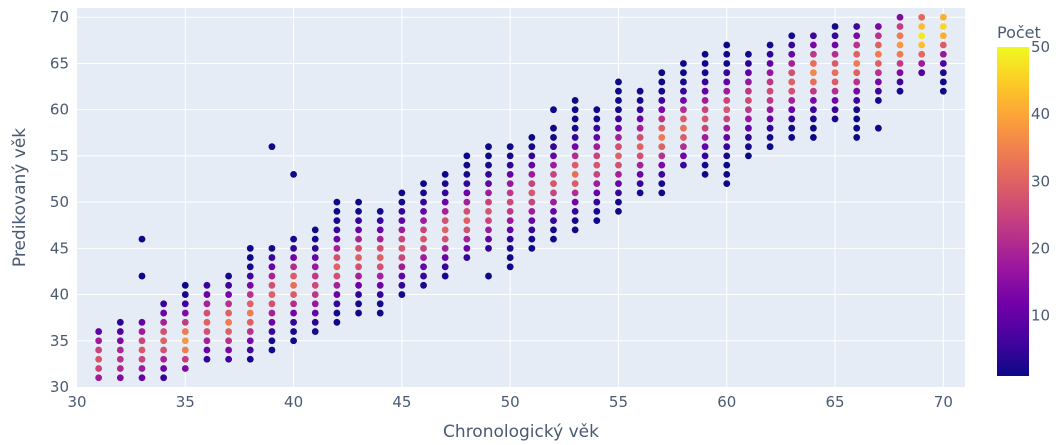 The height and width of the screenshot is (445, 1061). I want to click on y-tick-label: 65, so click(59, 63).